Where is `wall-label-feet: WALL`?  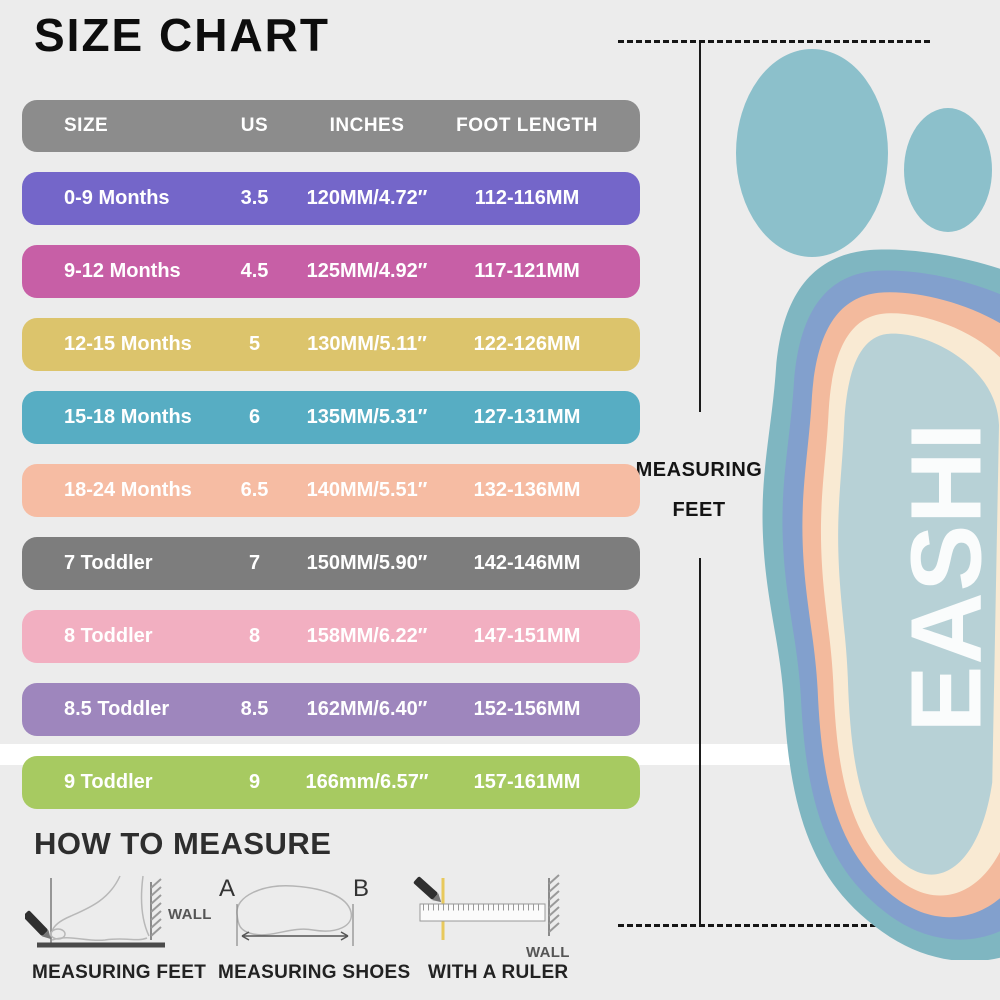 wall-label-feet: WALL is located at coordinates (190, 914).